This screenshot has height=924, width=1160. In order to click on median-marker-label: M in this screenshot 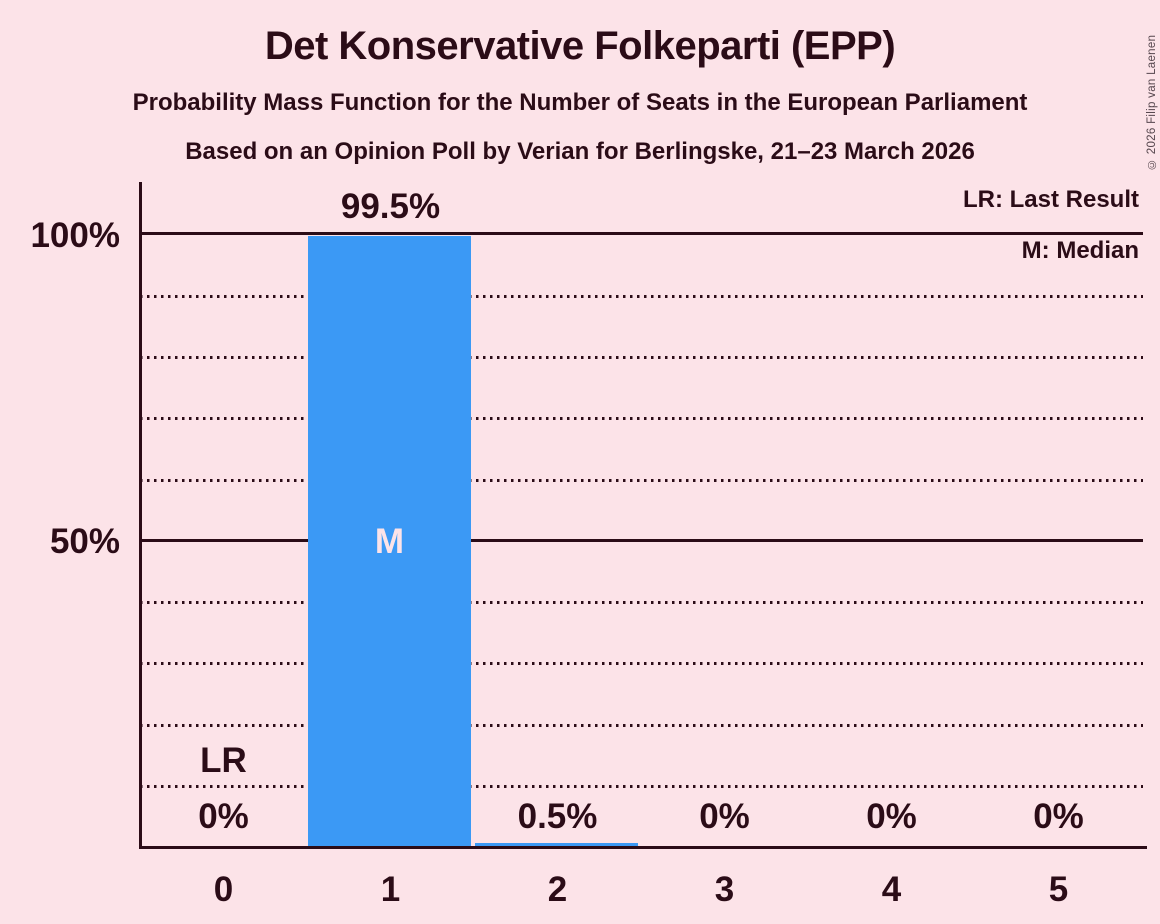, I will do `click(389, 541)`.